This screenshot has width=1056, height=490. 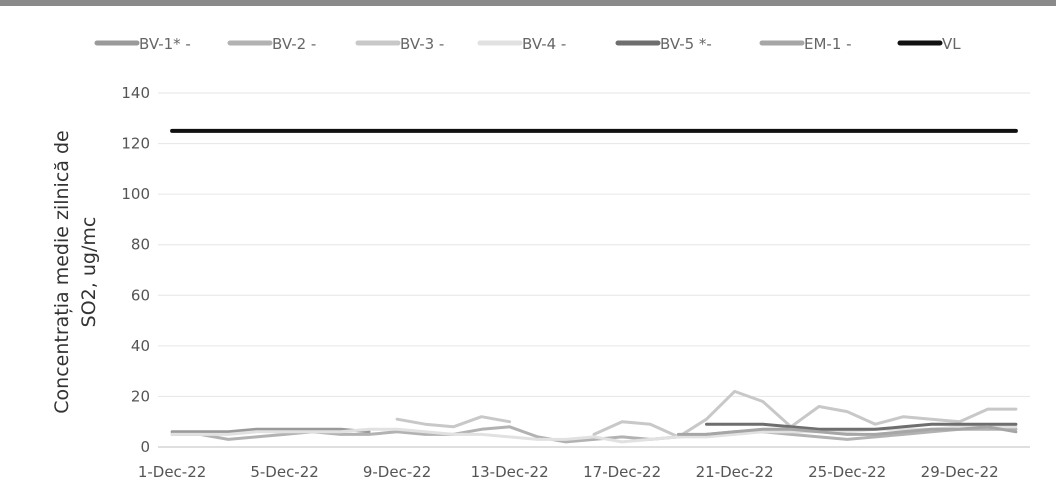 I want to click on y-axis-title-line-1: Concentrația medie zilnică de, so click(x=62, y=271).